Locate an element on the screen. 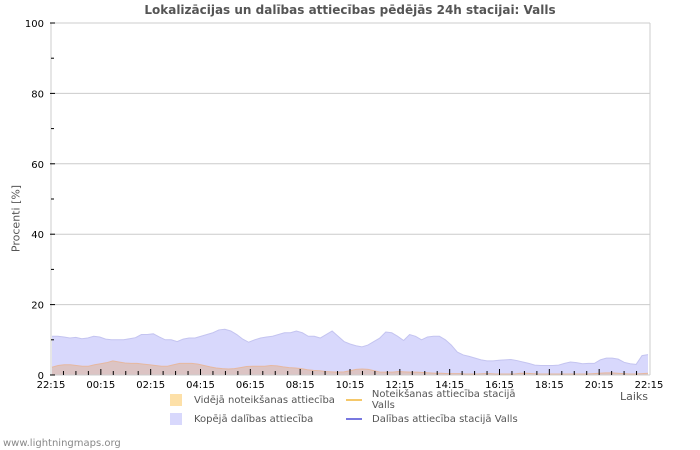 The width and height of the screenshot is (700, 450). x-tick-label: 14:15 is located at coordinates (449, 385).